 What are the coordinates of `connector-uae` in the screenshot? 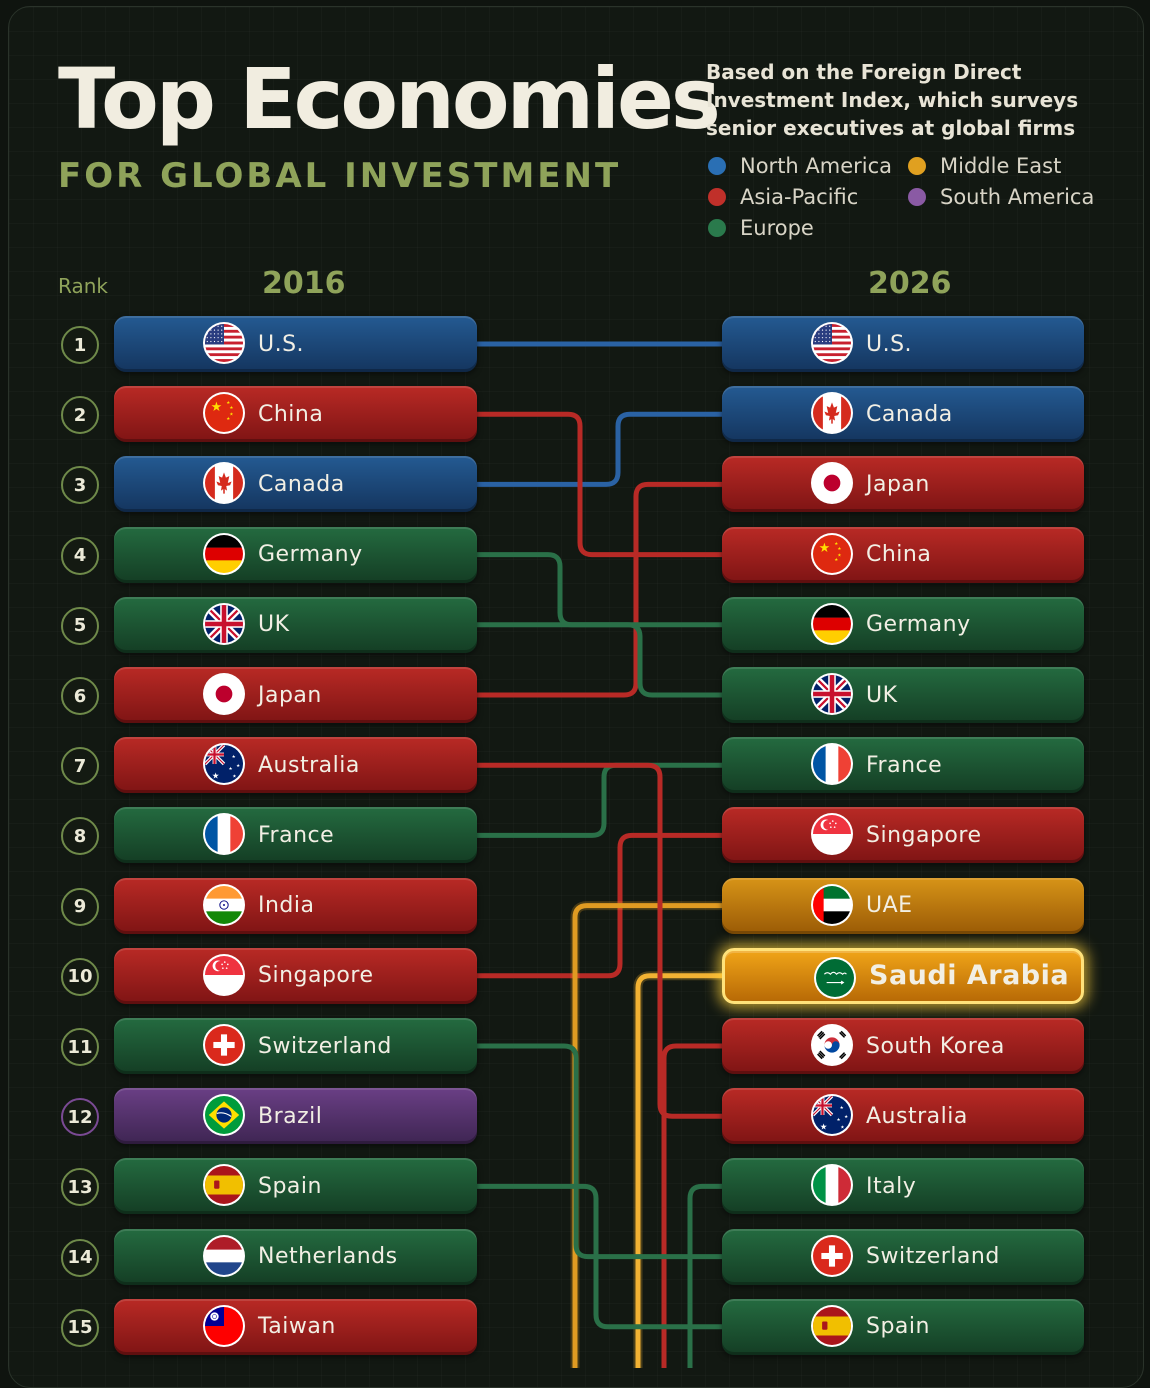 It's located at (648, 1135).